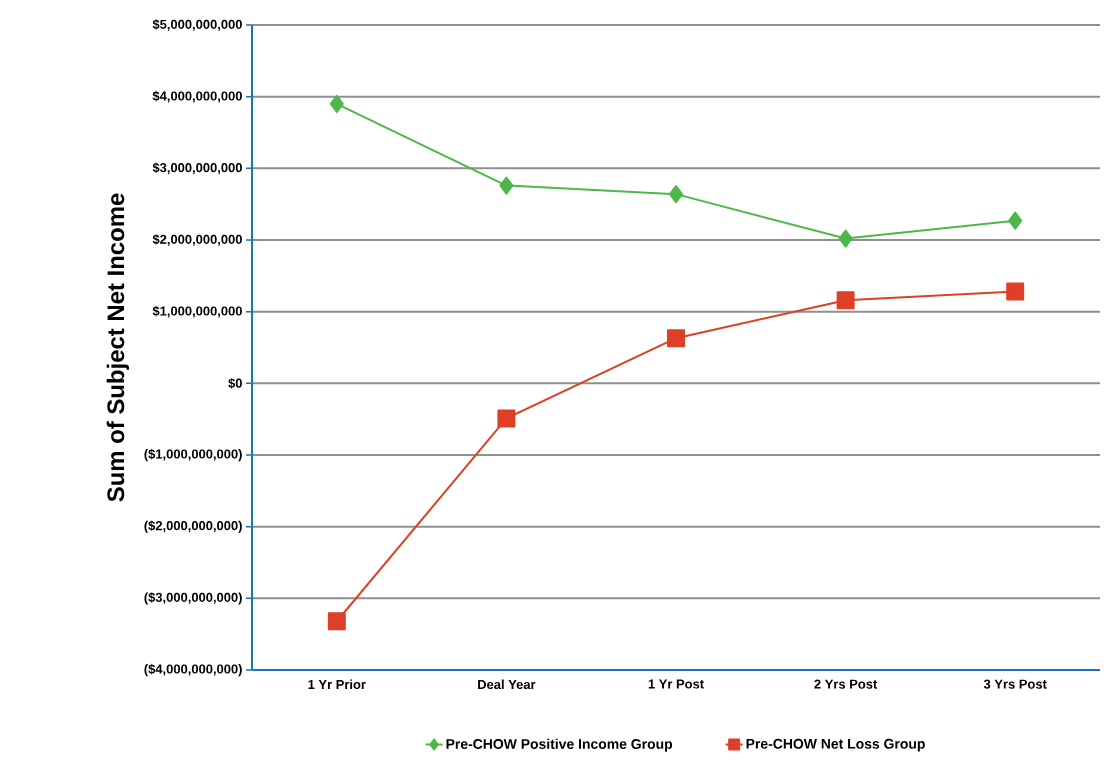 This screenshot has width=1104, height=780. What do you see at coordinates (197, 240) in the screenshot?
I see `y-tick-label: $2,000,000,000` at bounding box center [197, 240].